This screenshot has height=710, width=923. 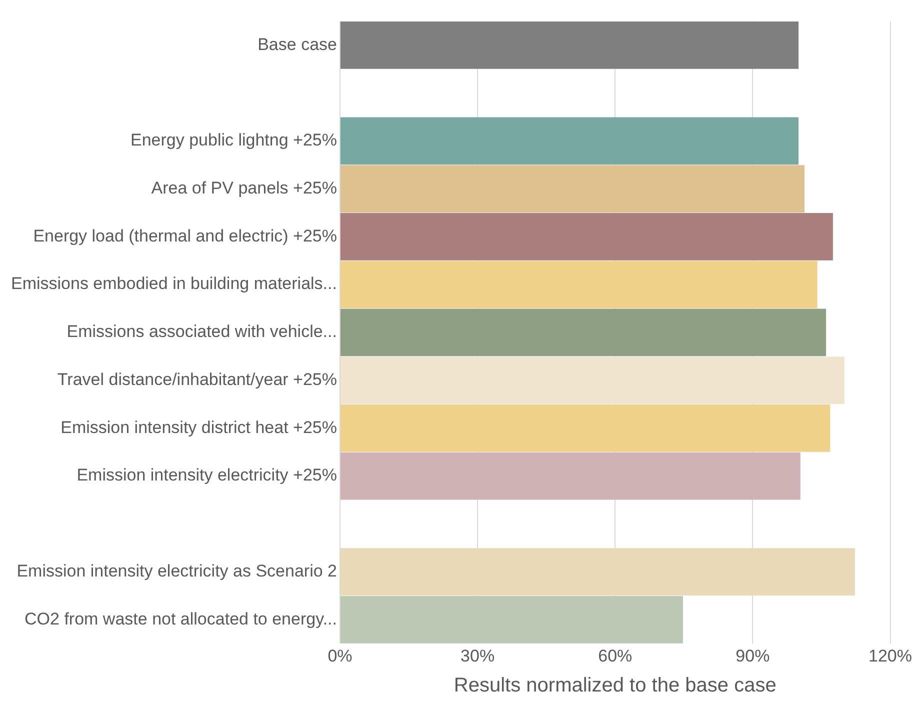 What do you see at coordinates (198, 427) in the screenshot?
I see `y-tick-label: Emission intensity district heat +25%` at bounding box center [198, 427].